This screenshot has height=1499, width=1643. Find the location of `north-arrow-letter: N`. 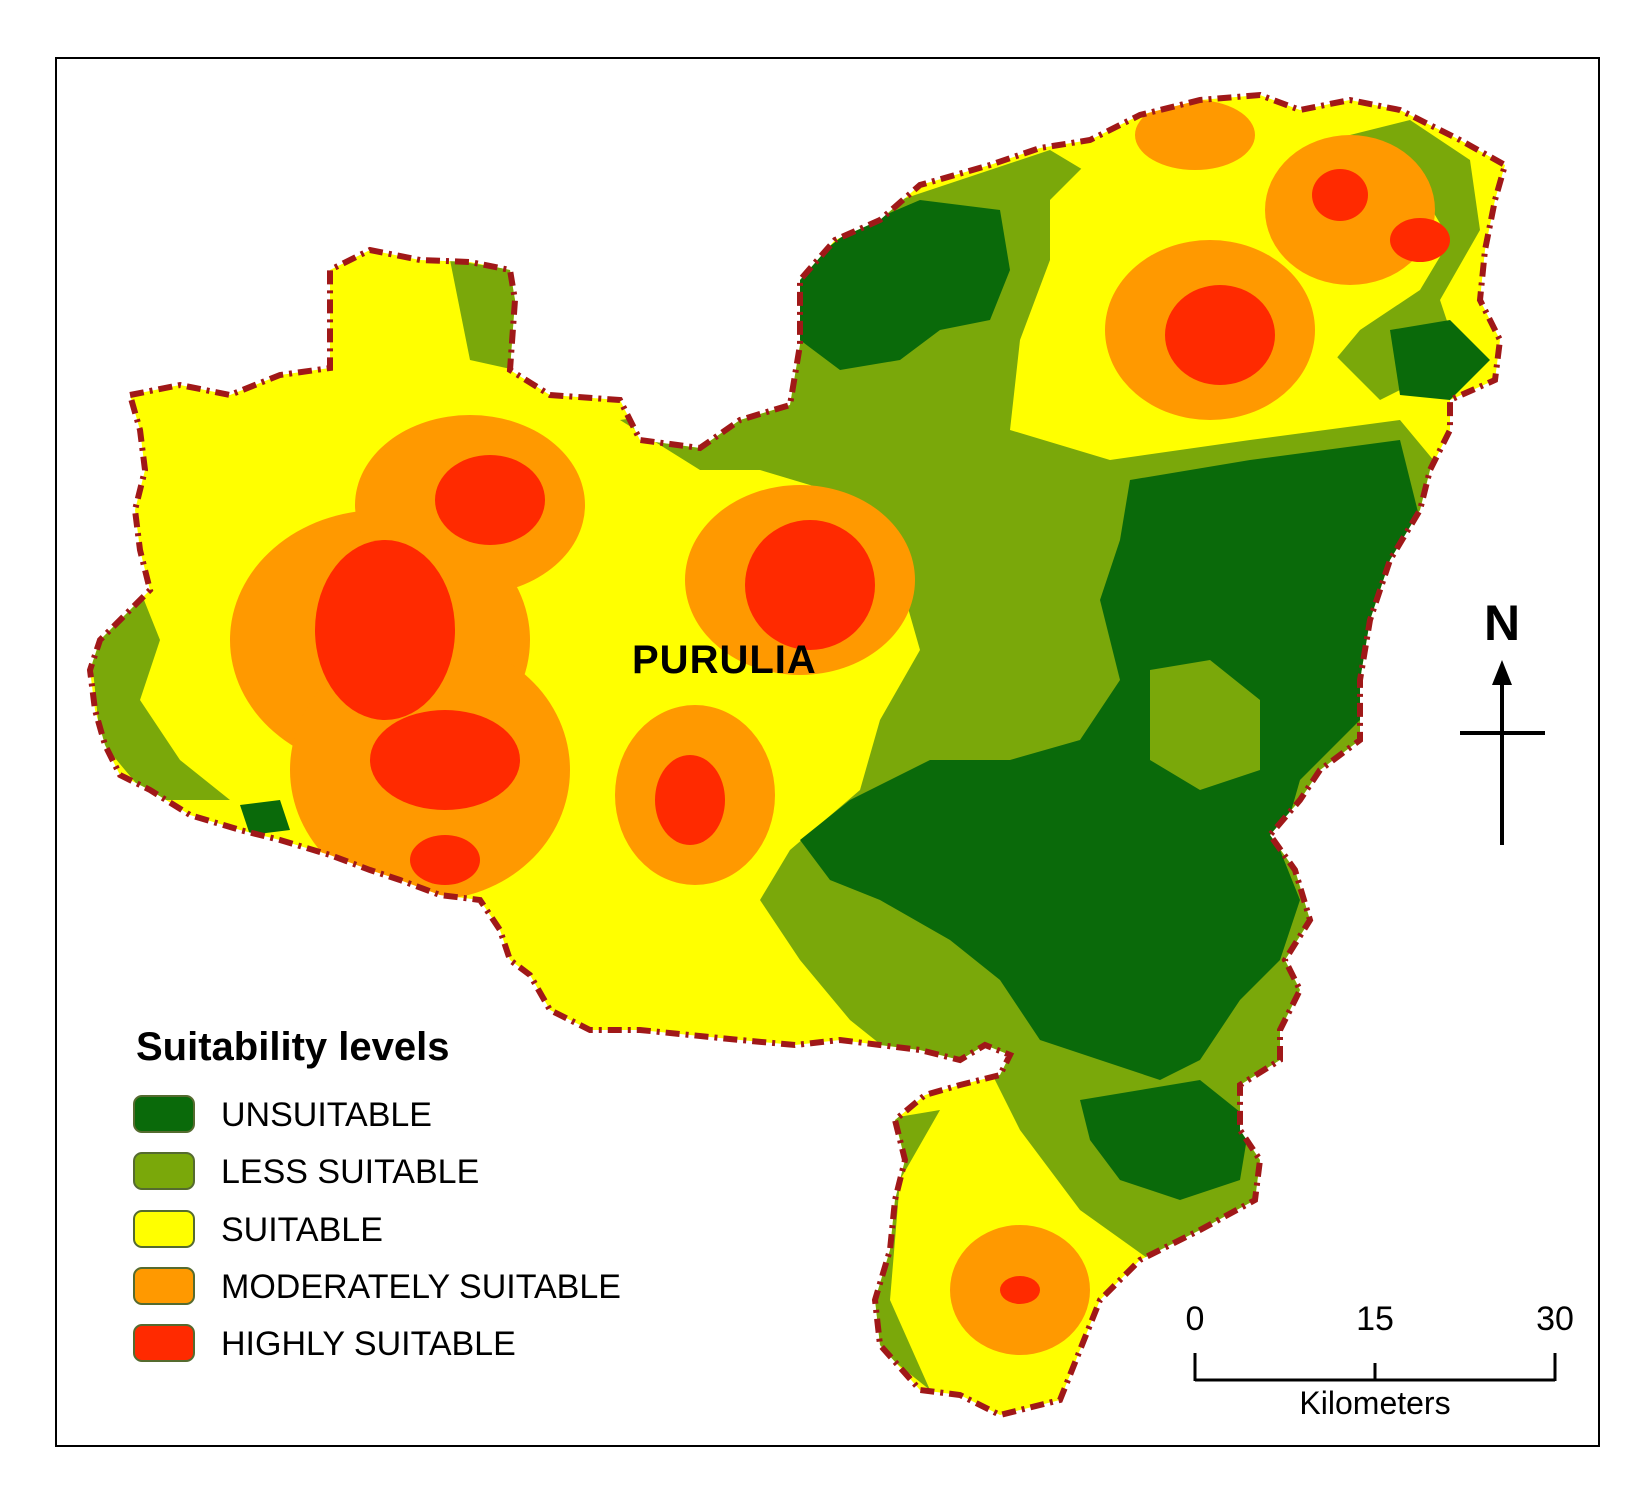

north-arrow-letter: N is located at coordinates (1502, 623).